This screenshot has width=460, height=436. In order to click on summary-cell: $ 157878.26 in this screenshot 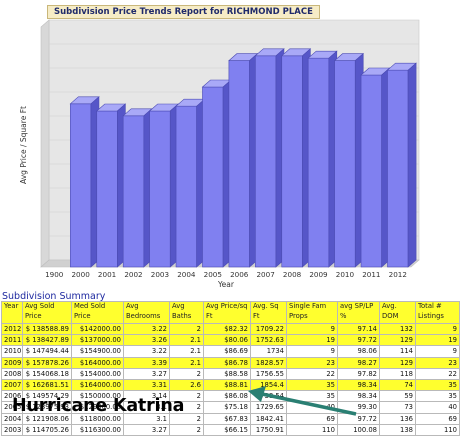, I will do `click(47, 362)`.